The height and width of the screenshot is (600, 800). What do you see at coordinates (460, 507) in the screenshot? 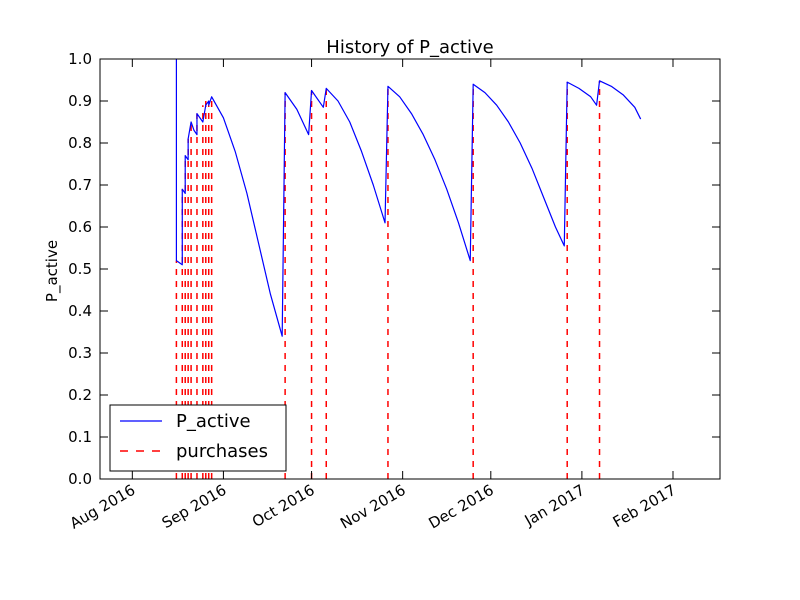
I see `x-tick-label: Dec 2016` at bounding box center [460, 507].